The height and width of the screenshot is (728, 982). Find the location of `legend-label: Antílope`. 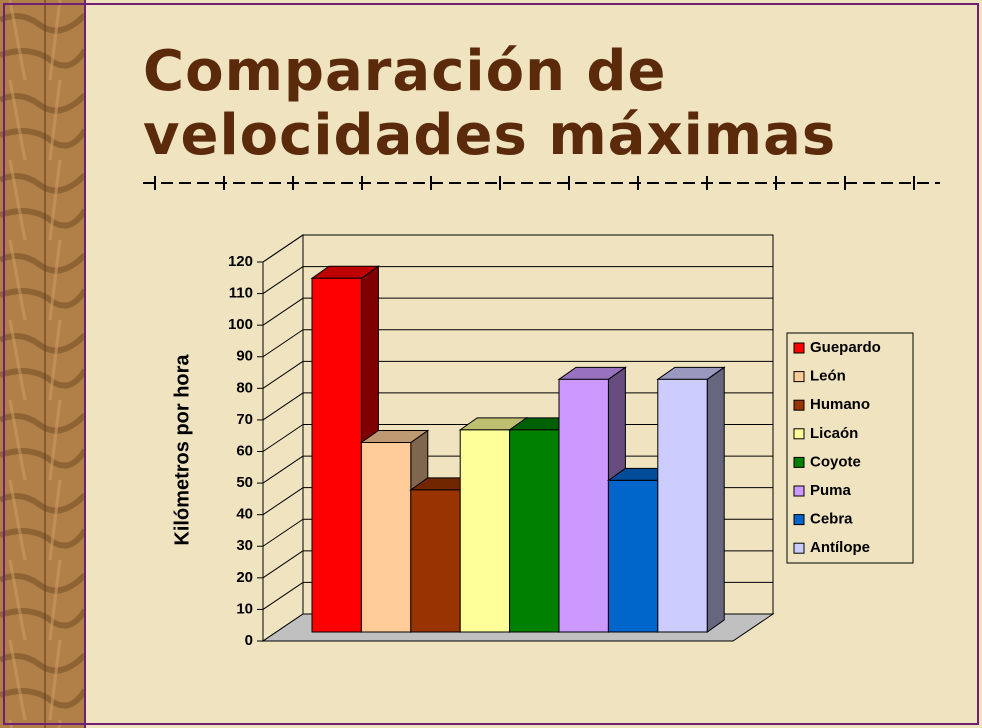

legend-label: Antílope is located at coordinates (840, 547).